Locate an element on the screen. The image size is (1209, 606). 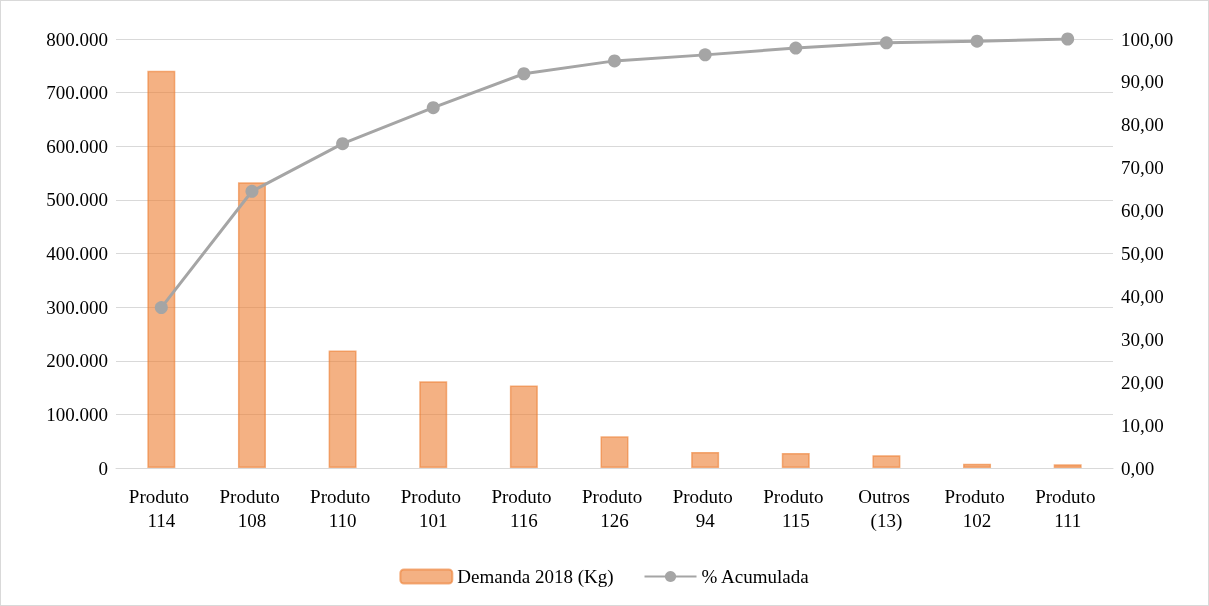
x-tick-label: Produto 102 is located at coordinates (977, 508).